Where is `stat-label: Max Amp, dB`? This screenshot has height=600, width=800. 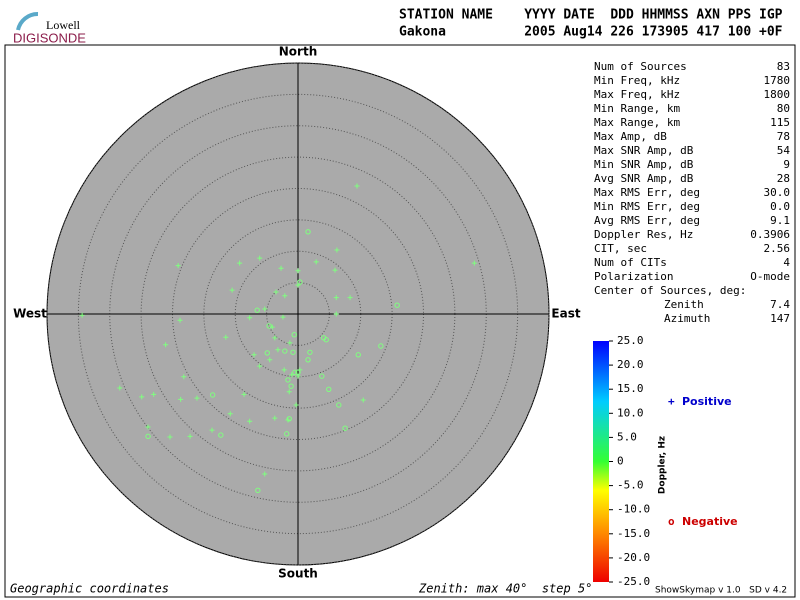 stat-label: Max Amp, dB is located at coordinates (630, 136).